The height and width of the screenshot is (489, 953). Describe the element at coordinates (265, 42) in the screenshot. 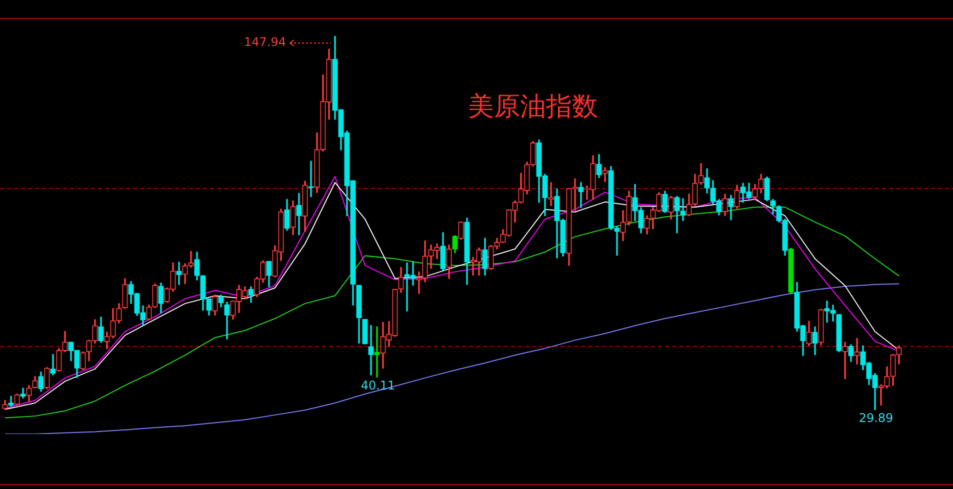

I see `annotation: 147.94` at that location.